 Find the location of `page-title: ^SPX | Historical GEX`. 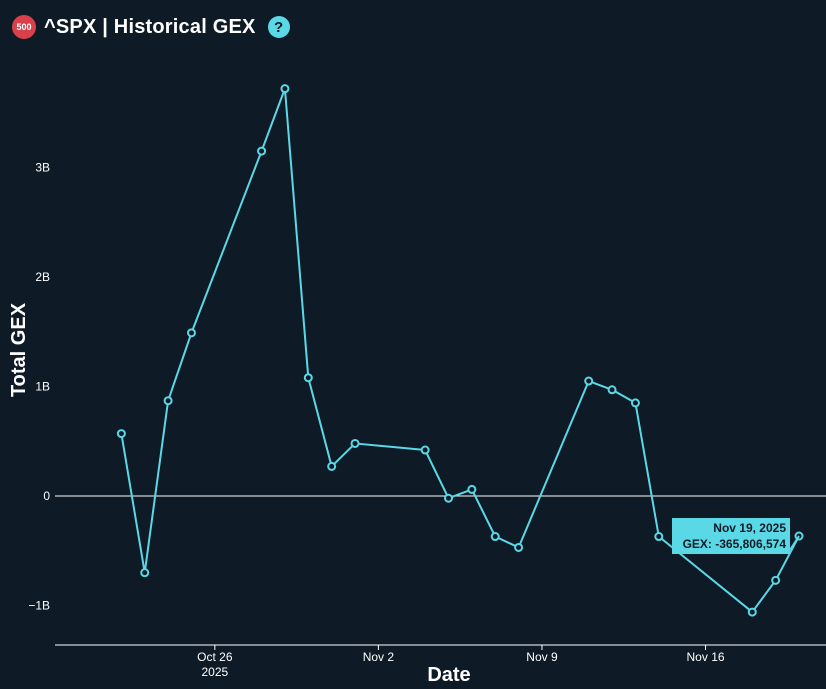

page-title: ^SPX | Historical GEX is located at coordinates (150, 26).